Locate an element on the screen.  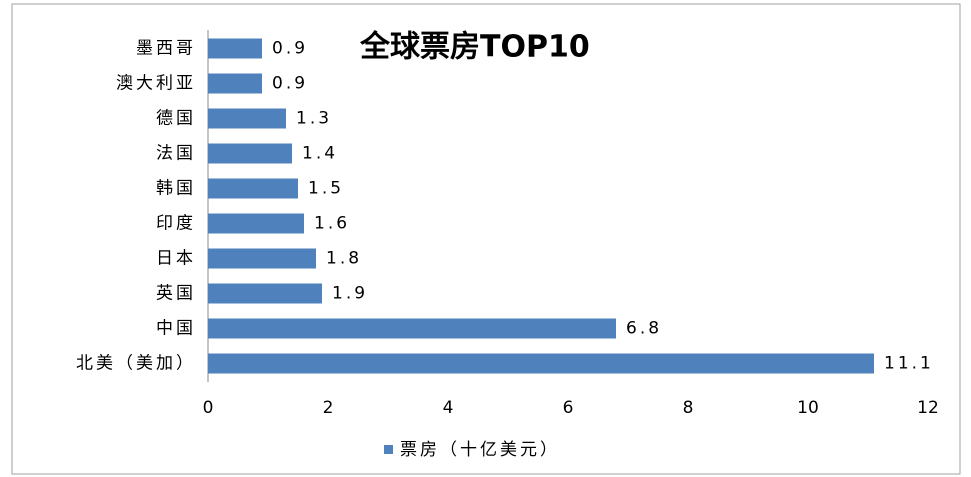
legend-swatch is located at coordinates (388, 449).